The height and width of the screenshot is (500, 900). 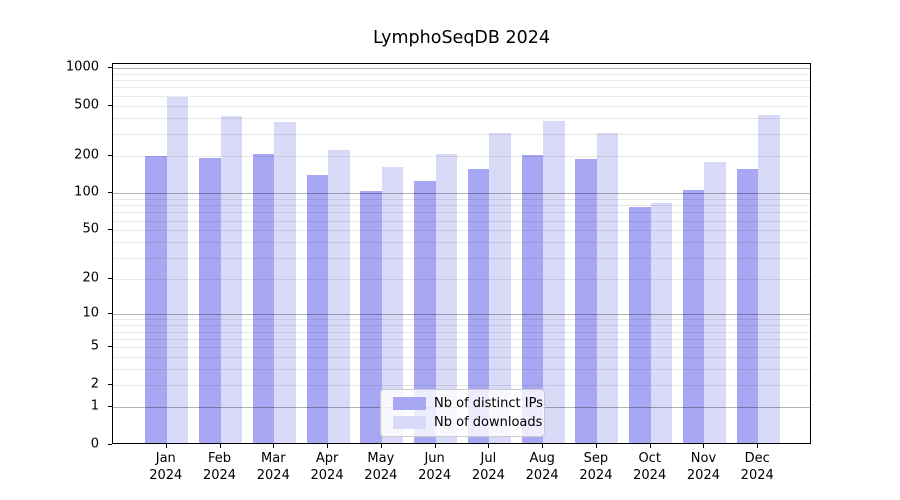 I want to click on bar-dec-distinct-ips, so click(x=747, y=306).